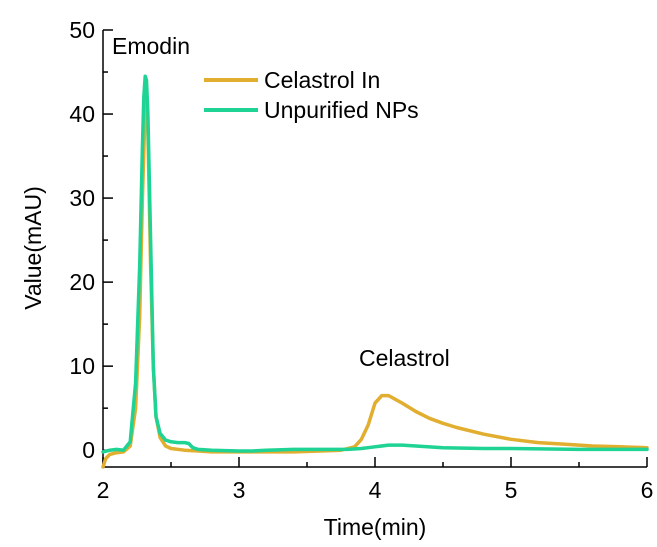 The width and height of the screenshot is (657, 547). What do you see at coordinates (404, 358) in the screenshot?
I see `annotation-celastrol: Celastrol` at bounding box center [404, 358].